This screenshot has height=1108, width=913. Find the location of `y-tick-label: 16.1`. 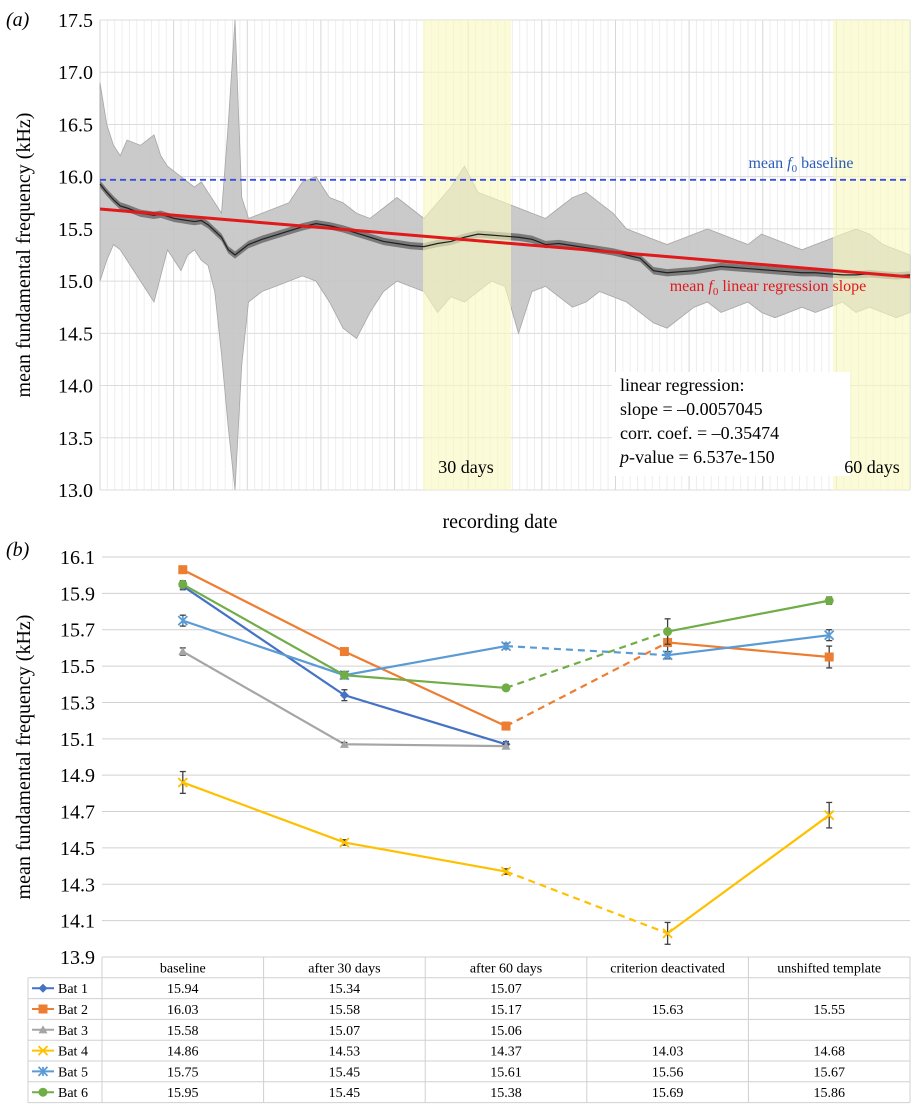

y-tick-label: 16.1 is located at coordinates (77, 558).